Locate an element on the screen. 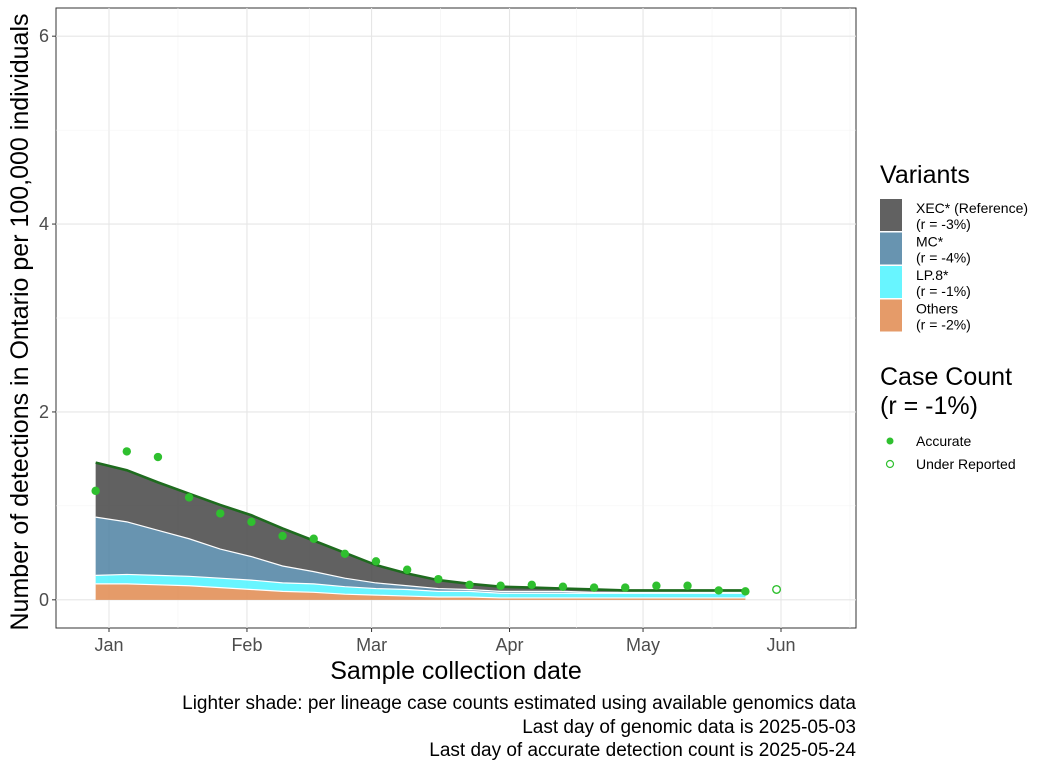 The width and height of the screenshot is (1056, 768). total-line is located at coordinates (420, 526).